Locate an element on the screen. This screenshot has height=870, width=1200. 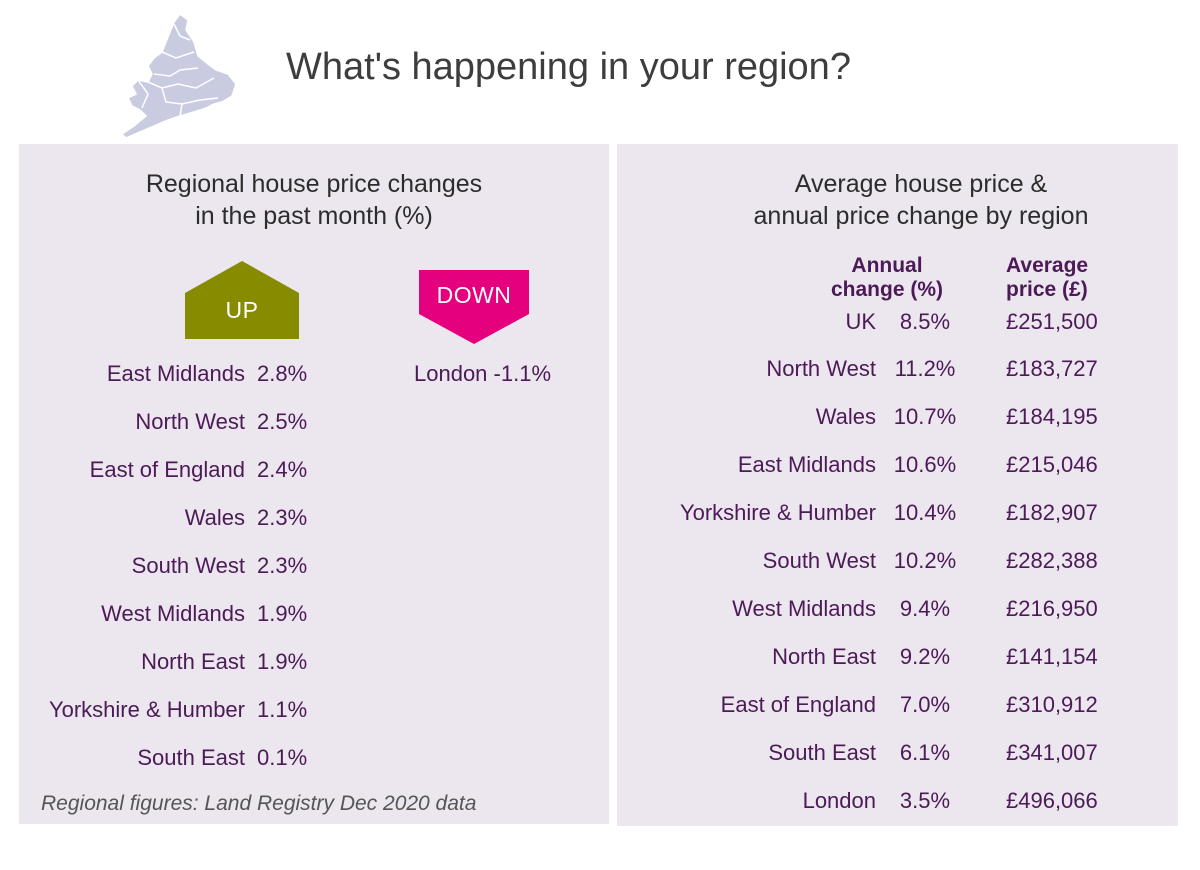
list-item: East Midlands 2.8% is located at coordinates (184, 374).